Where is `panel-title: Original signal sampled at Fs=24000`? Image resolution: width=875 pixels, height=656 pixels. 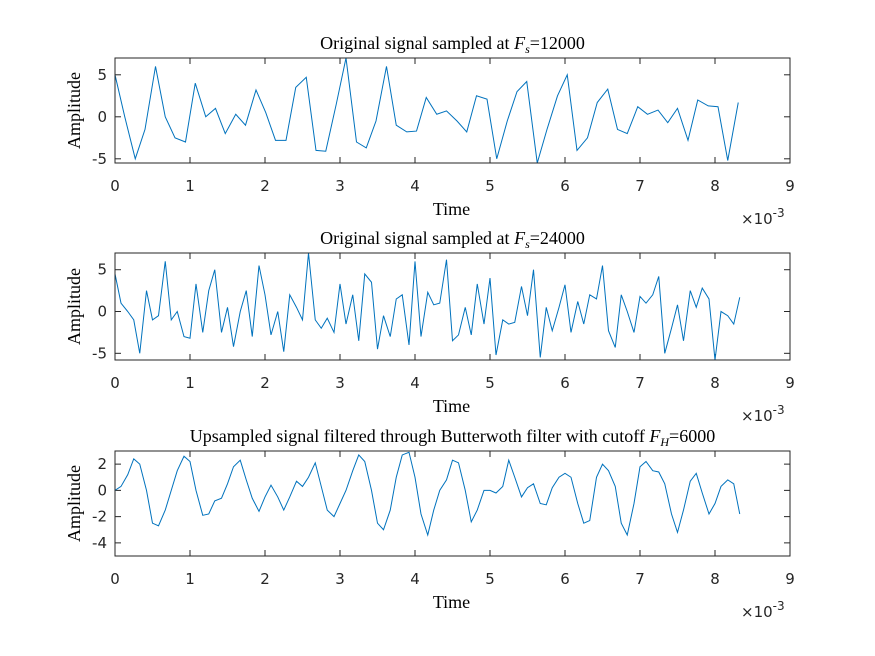
panel-title: Original signal sampled at Fs=24000 is located at coordinates (452, 239).